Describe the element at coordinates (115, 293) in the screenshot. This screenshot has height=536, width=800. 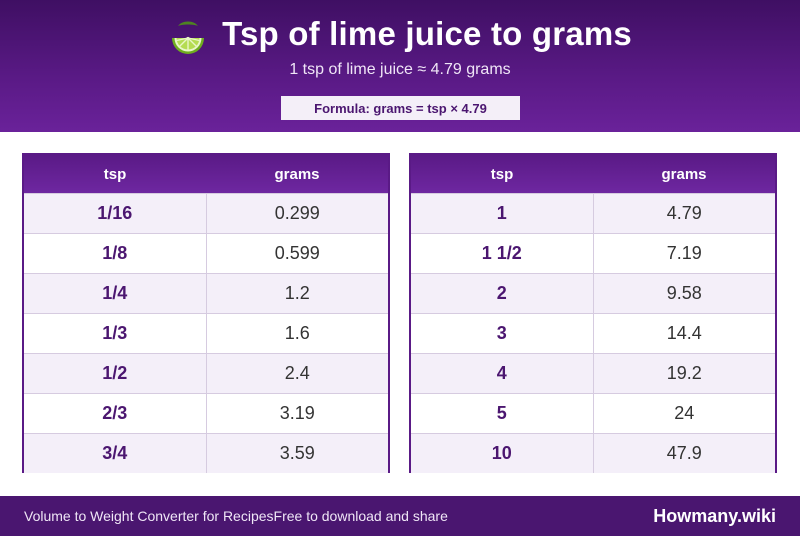
I see `tsp-cell: 1/4` at that location.